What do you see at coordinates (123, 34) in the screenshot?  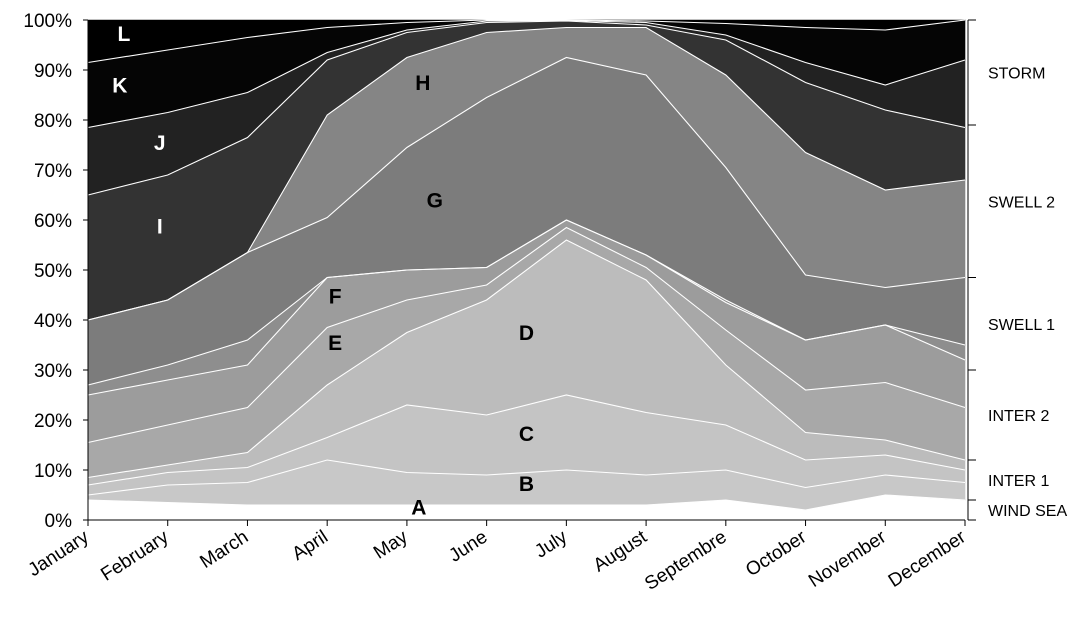 I see `series-label: L` at bounding box center [123, 34].